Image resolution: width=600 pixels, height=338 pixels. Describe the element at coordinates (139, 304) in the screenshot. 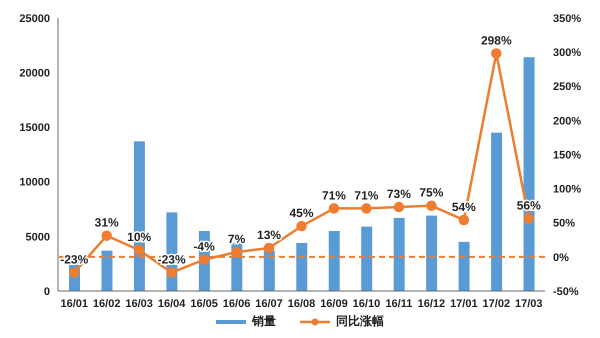

I see `x-tick-label: 16/03` at that location.